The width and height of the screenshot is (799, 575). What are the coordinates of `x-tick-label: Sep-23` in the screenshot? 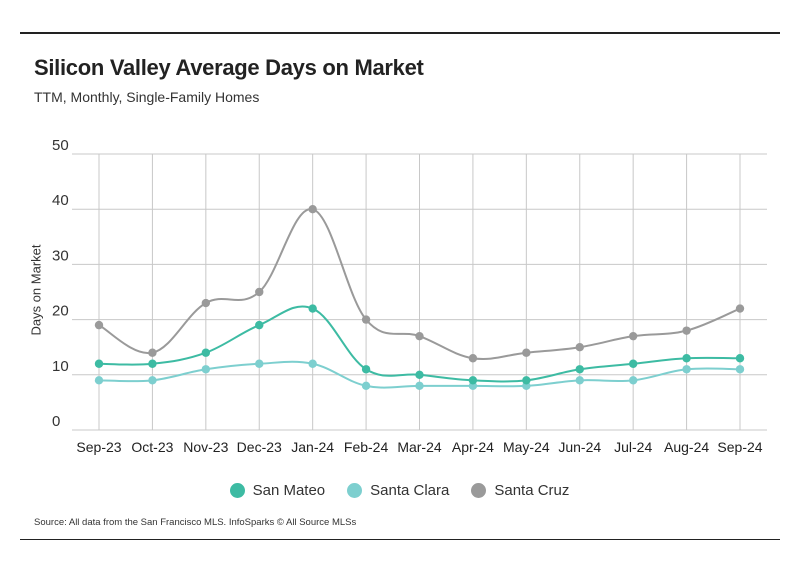 It's located at (98, 447).